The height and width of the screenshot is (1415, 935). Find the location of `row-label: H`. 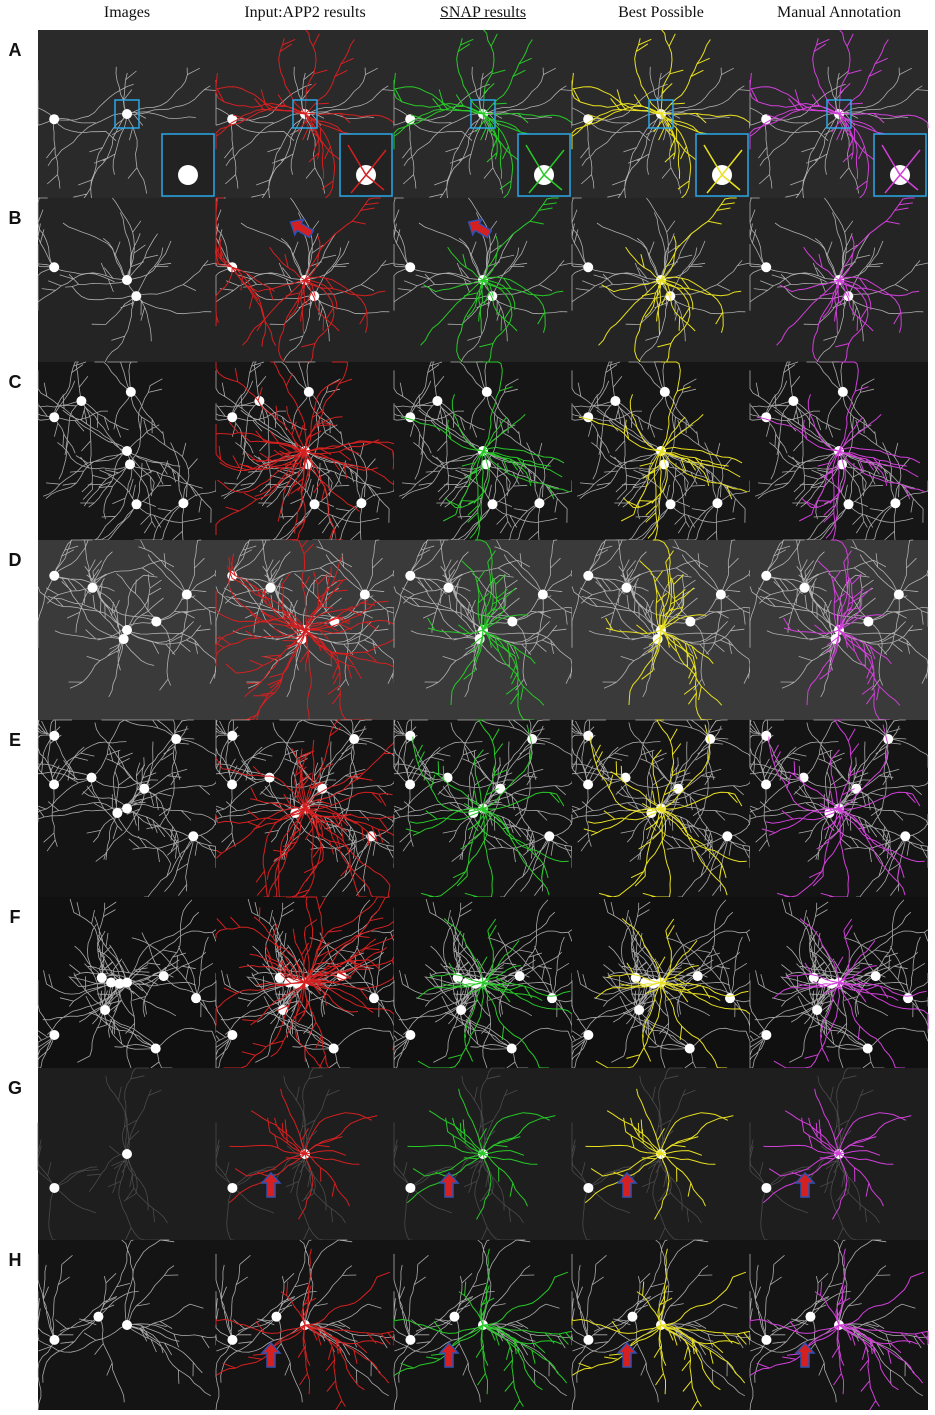

row-label: H is located at coordinates (15, 1260).